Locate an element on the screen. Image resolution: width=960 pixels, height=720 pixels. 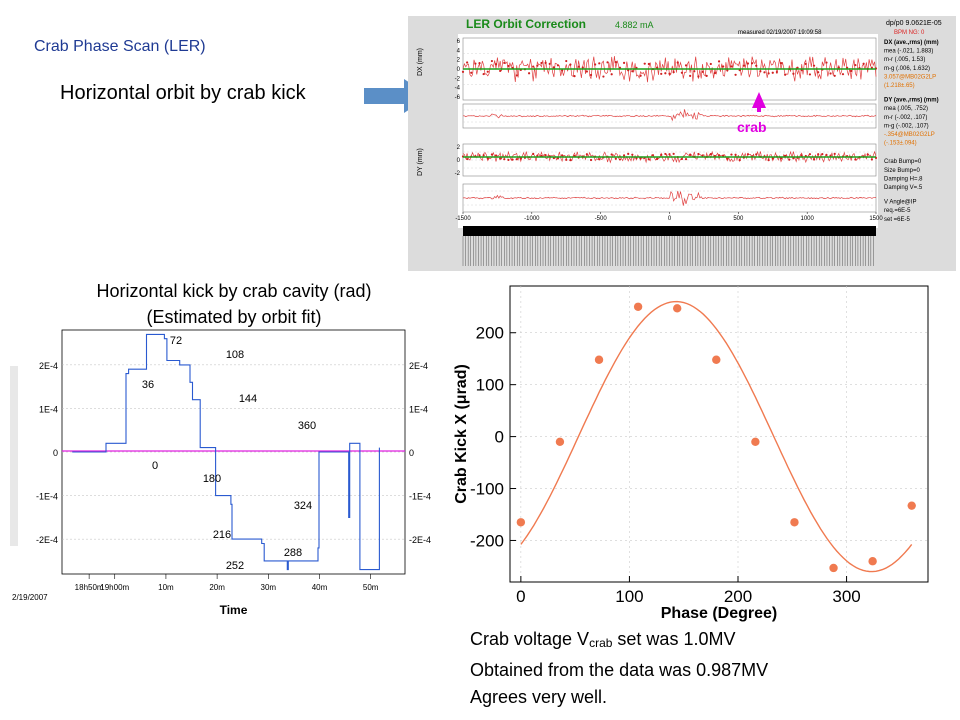
time-plot-frame is located at coordinates (233, 452).